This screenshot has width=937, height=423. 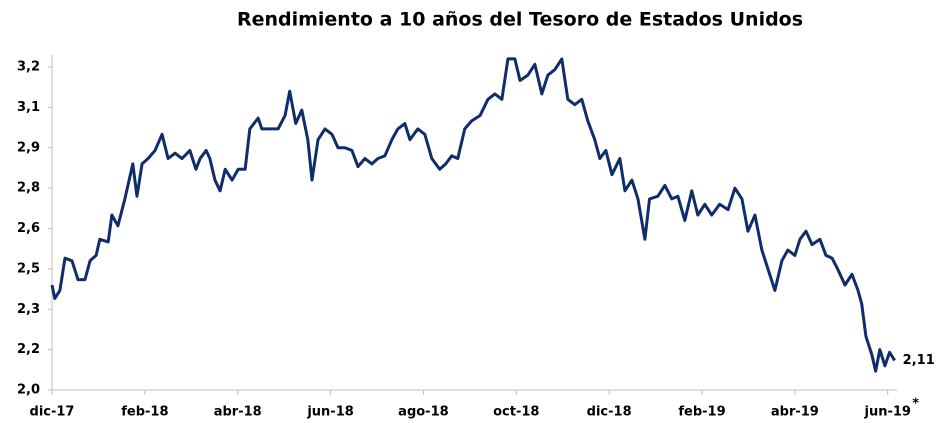 What do you see at coordinates (329, 412) in the screenshot?
I see `x-tick-label: jun-18` at bounding box center [329, 412].